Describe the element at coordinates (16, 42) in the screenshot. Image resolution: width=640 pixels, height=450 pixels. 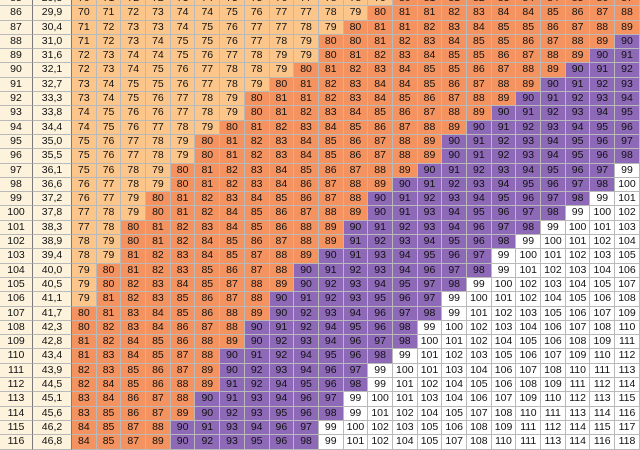
I see `fahrenheit-cell: 88` at that location.